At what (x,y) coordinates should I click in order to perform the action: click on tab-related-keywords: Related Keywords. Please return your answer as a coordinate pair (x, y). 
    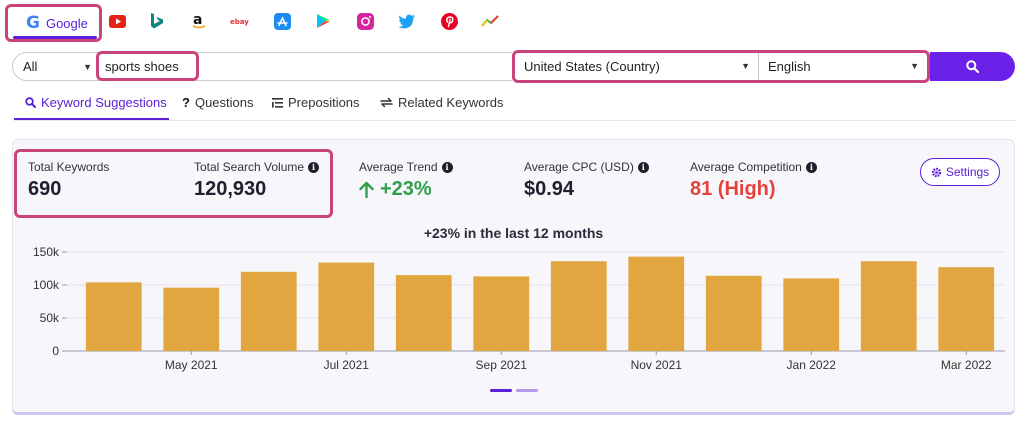
    Looking at the image, I should click on (442, 102).